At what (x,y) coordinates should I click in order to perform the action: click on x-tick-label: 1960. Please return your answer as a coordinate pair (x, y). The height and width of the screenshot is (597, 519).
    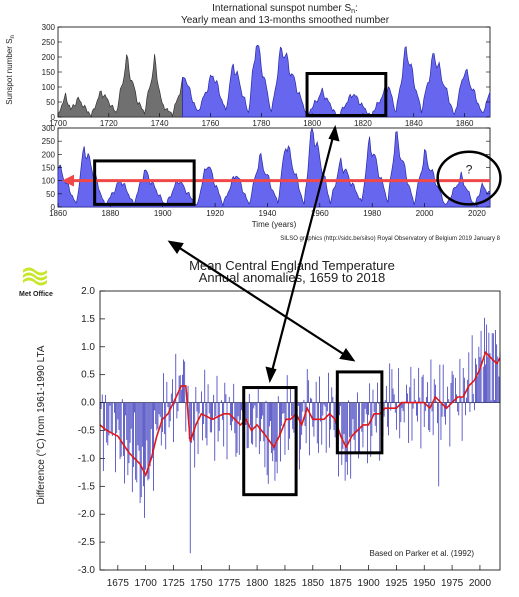
    Looking at the image, I should click on (320, 213).